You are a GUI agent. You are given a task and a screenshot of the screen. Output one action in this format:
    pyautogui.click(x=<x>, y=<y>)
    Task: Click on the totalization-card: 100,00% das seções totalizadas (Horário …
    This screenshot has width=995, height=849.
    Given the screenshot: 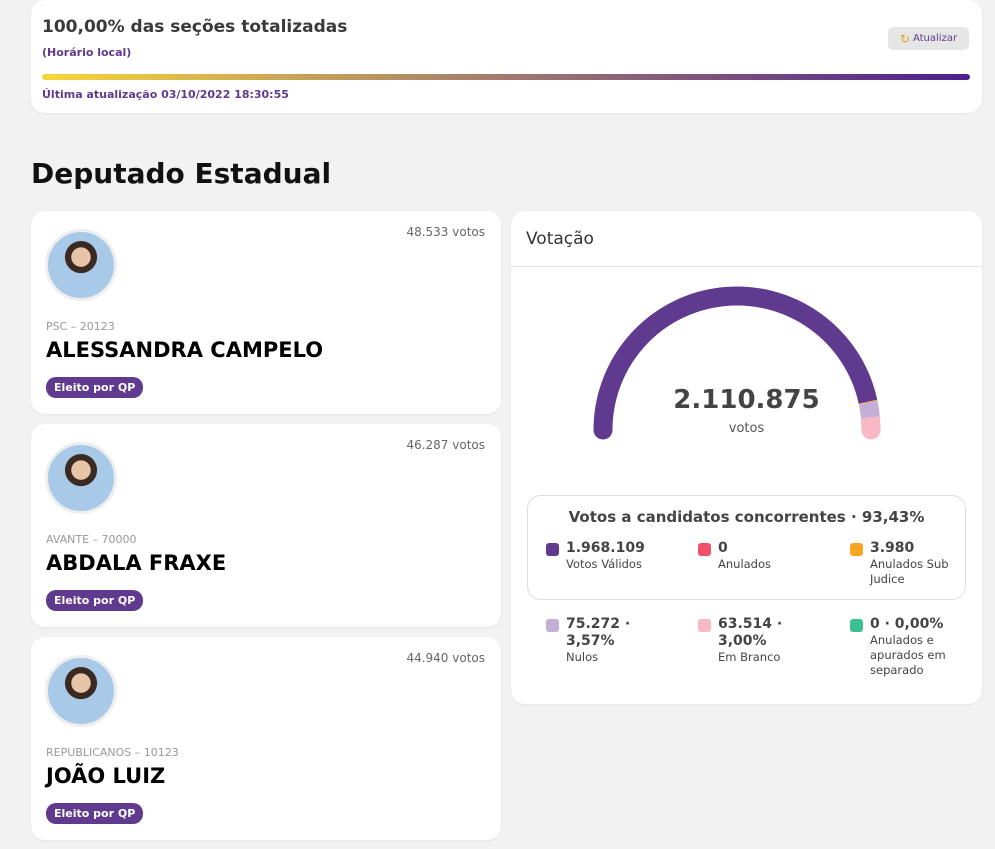 What is the action you would take?
    pyautogui.click(x=506, y=56)
    